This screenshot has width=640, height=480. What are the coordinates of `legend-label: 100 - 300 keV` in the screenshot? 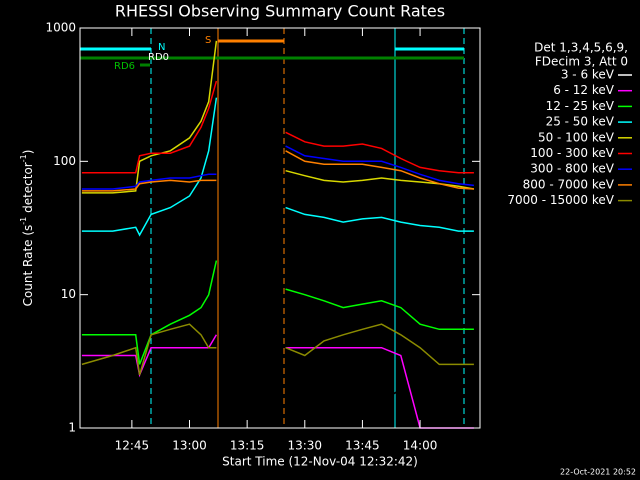 It's located at (572, 153).